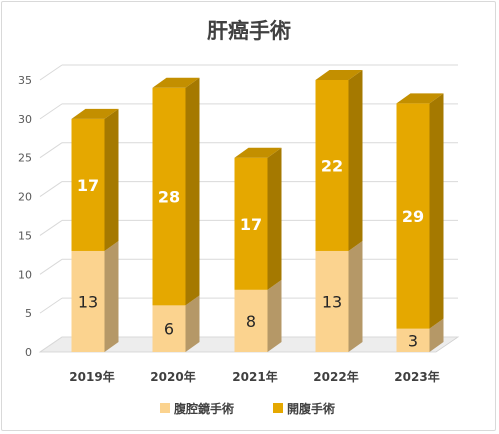 Image resolution: width=499 pixels, height=434 pixels. What do you see at coordinates (25, 158) in the screenshot?
I see `y-tick-label: 25` at bounding box center [25, 158].